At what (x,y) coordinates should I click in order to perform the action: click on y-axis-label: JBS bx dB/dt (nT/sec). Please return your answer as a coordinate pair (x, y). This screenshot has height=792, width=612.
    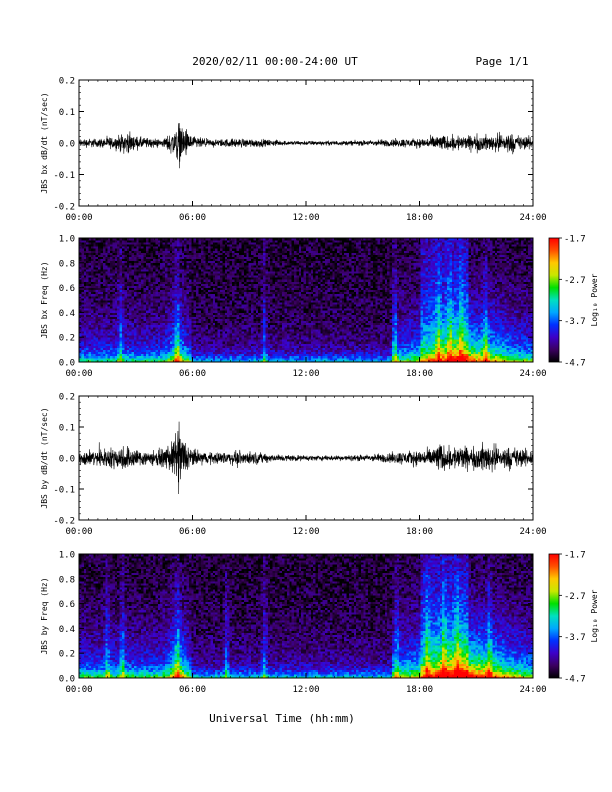
    Looking at the image, I should click on (44, 142).